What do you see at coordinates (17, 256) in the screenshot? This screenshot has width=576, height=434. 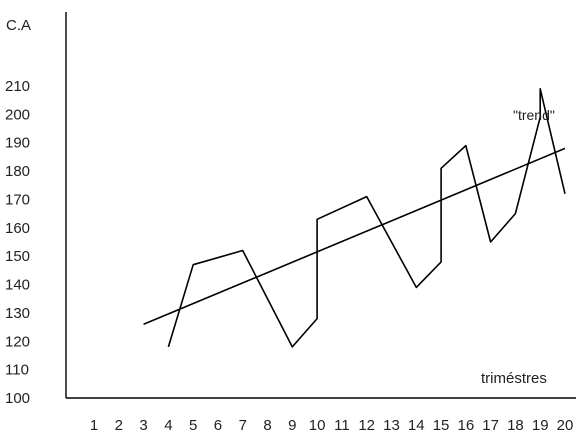 I see `y-tick-label: 150` at bounding box center [17, 256].